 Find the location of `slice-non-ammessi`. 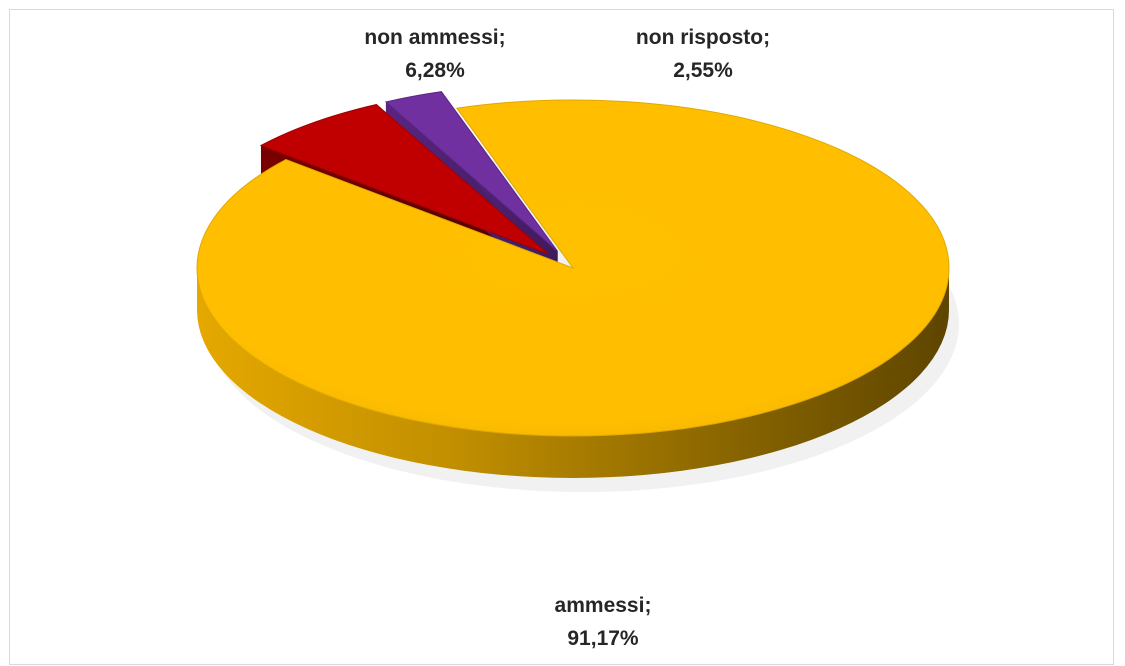

slice-non-ammessi is located at coordinates (404, 179).